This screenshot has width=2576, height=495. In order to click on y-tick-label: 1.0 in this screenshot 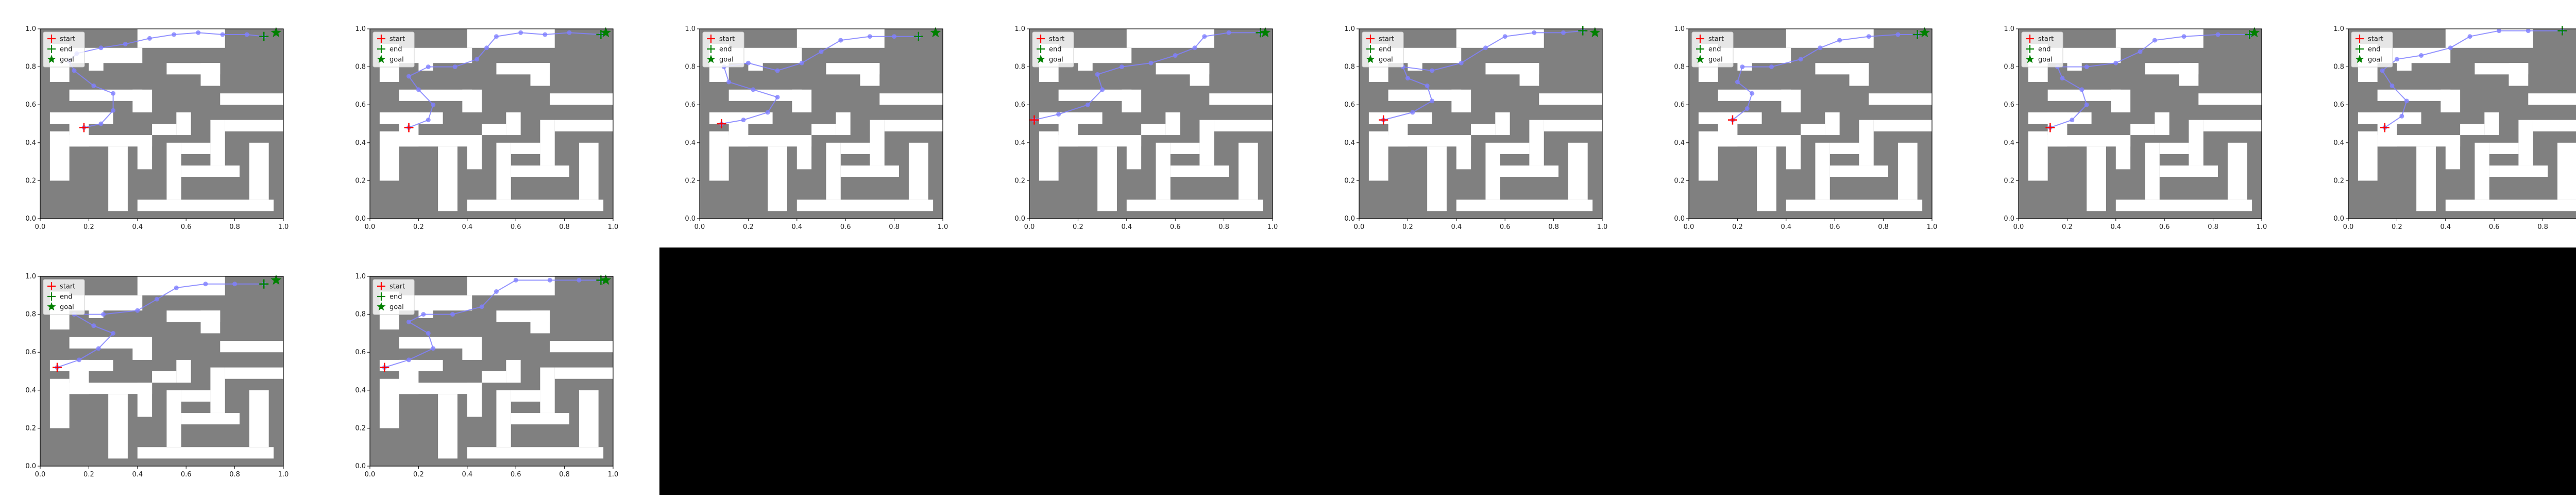, I will do `click(360, 276)`.